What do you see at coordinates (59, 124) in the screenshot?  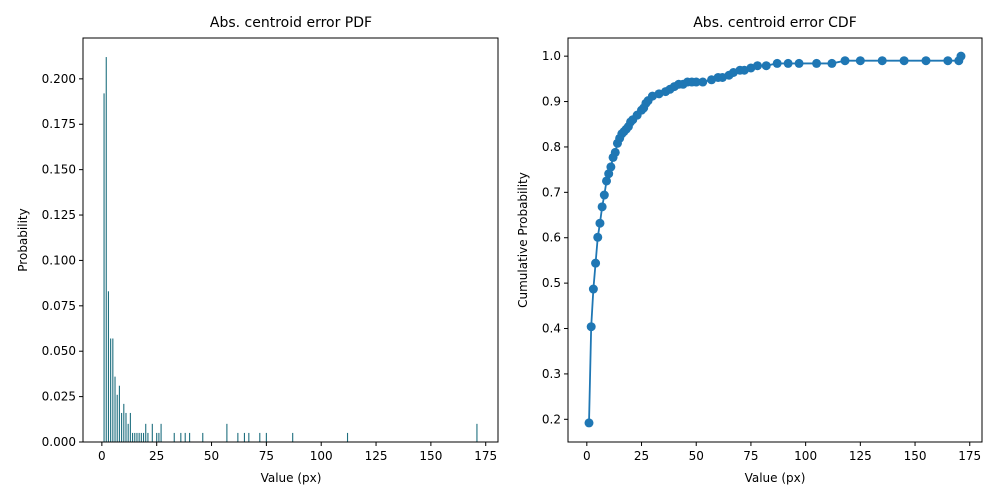 I see `pdf-y-tick-label: 0.175` at bounding box center [59, 124].